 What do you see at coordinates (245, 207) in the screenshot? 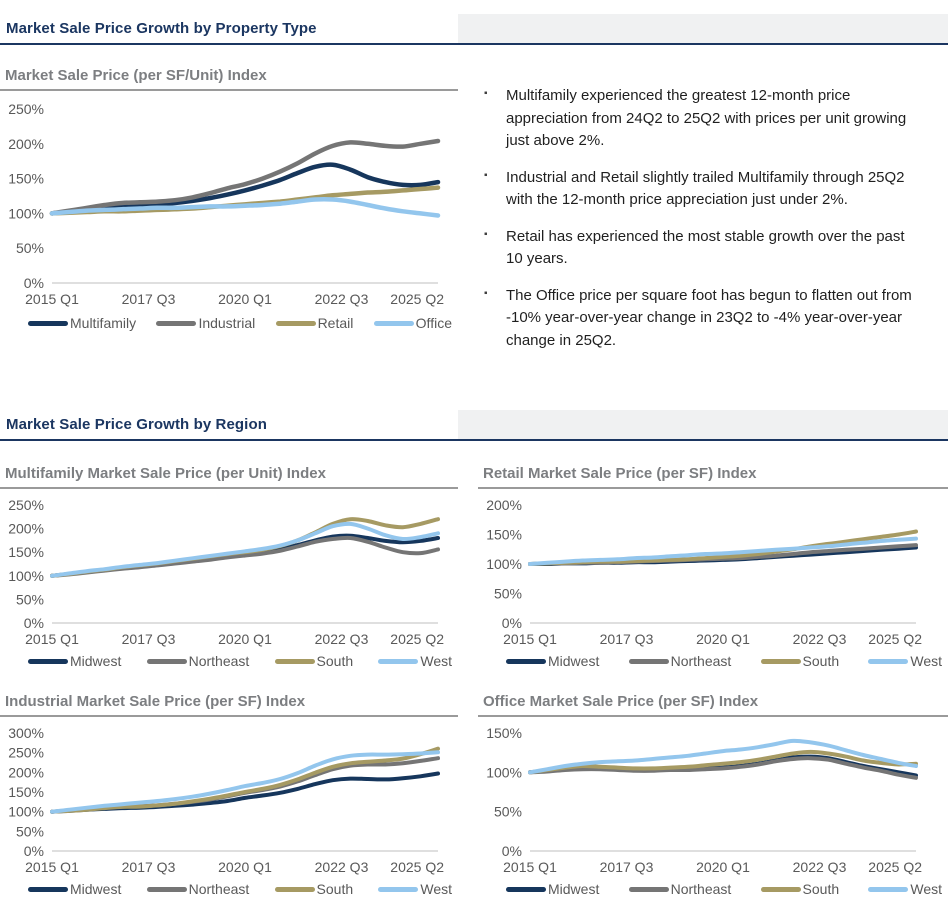
I see `series-line-office` at bounding box center [245, 207].